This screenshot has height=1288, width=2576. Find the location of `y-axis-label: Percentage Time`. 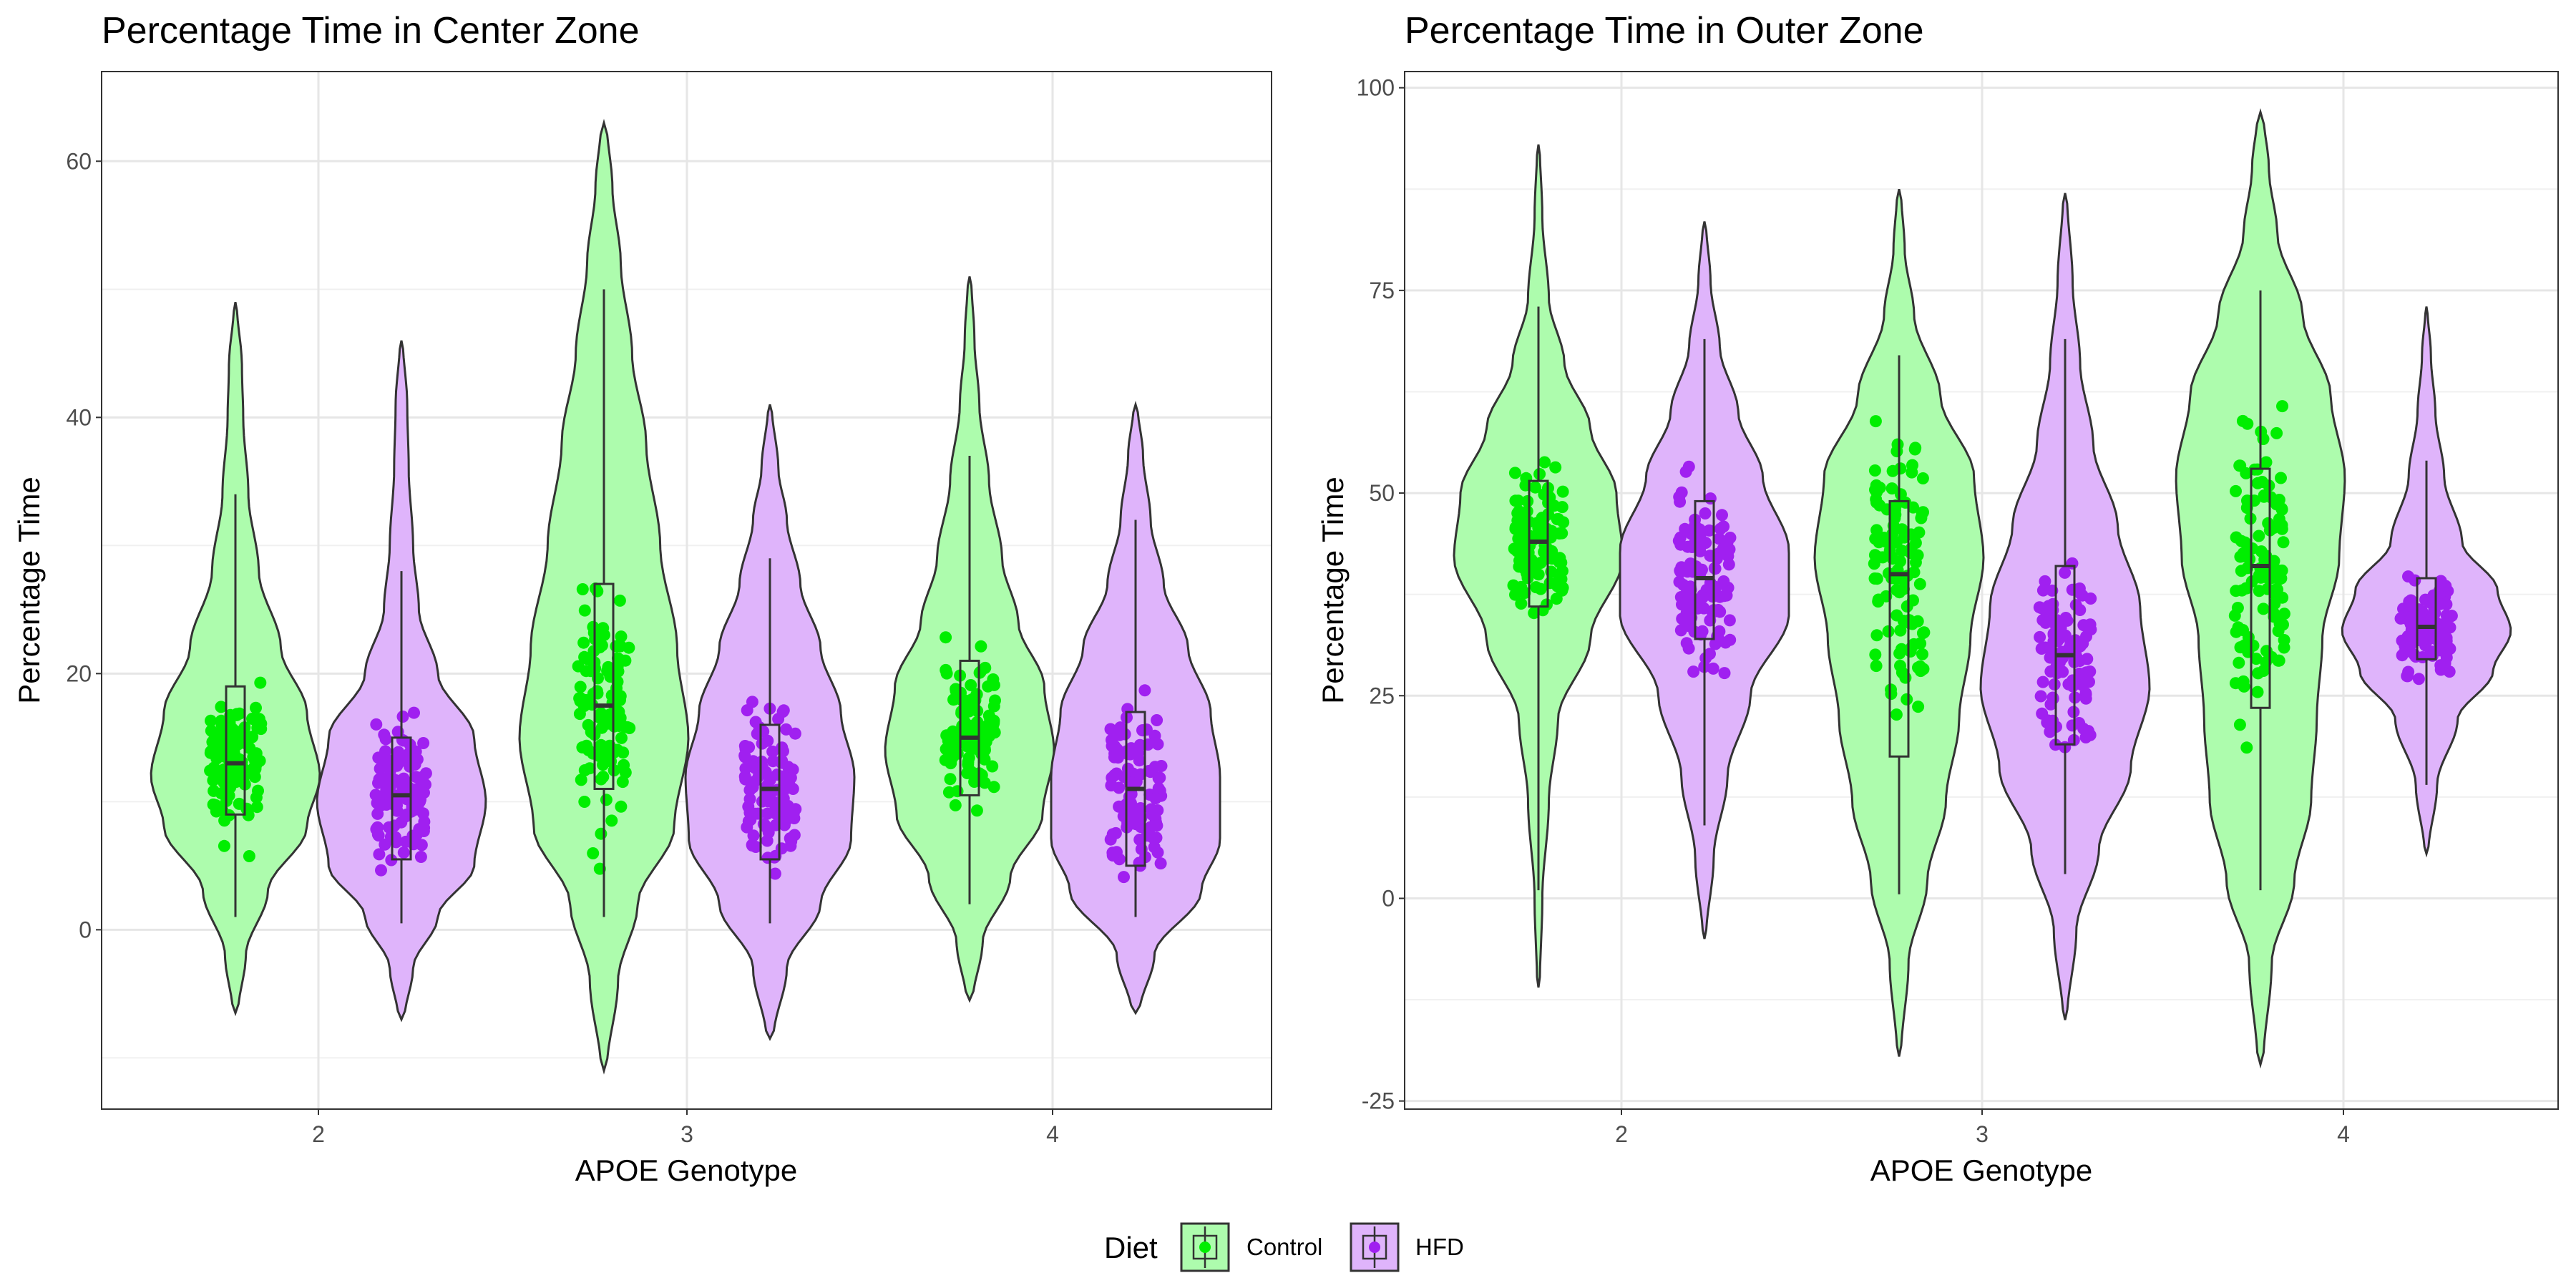

y-axis-label: Percentage Time is located at coordinates (29, 590).